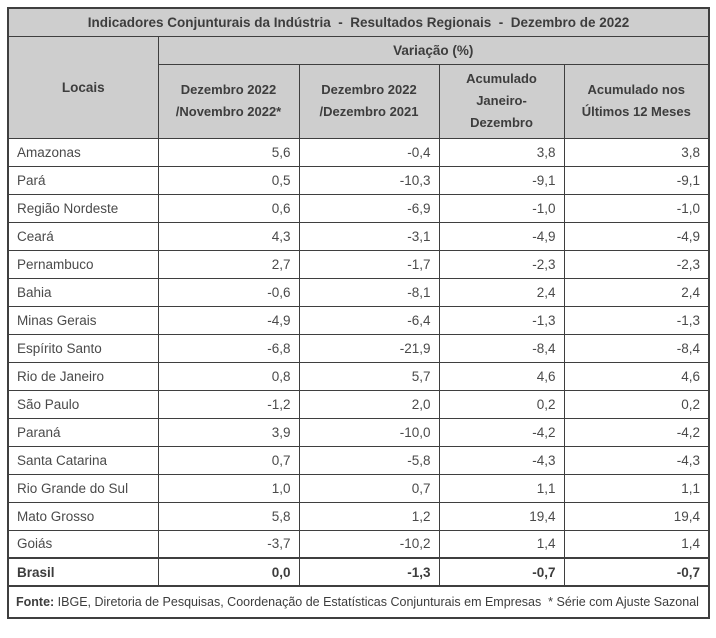 This screenshot has height=638, width=716. Describe the element at coordinates (83, 516) in the screenshot. I see `row-label-local: Mato Grosso` at that location.